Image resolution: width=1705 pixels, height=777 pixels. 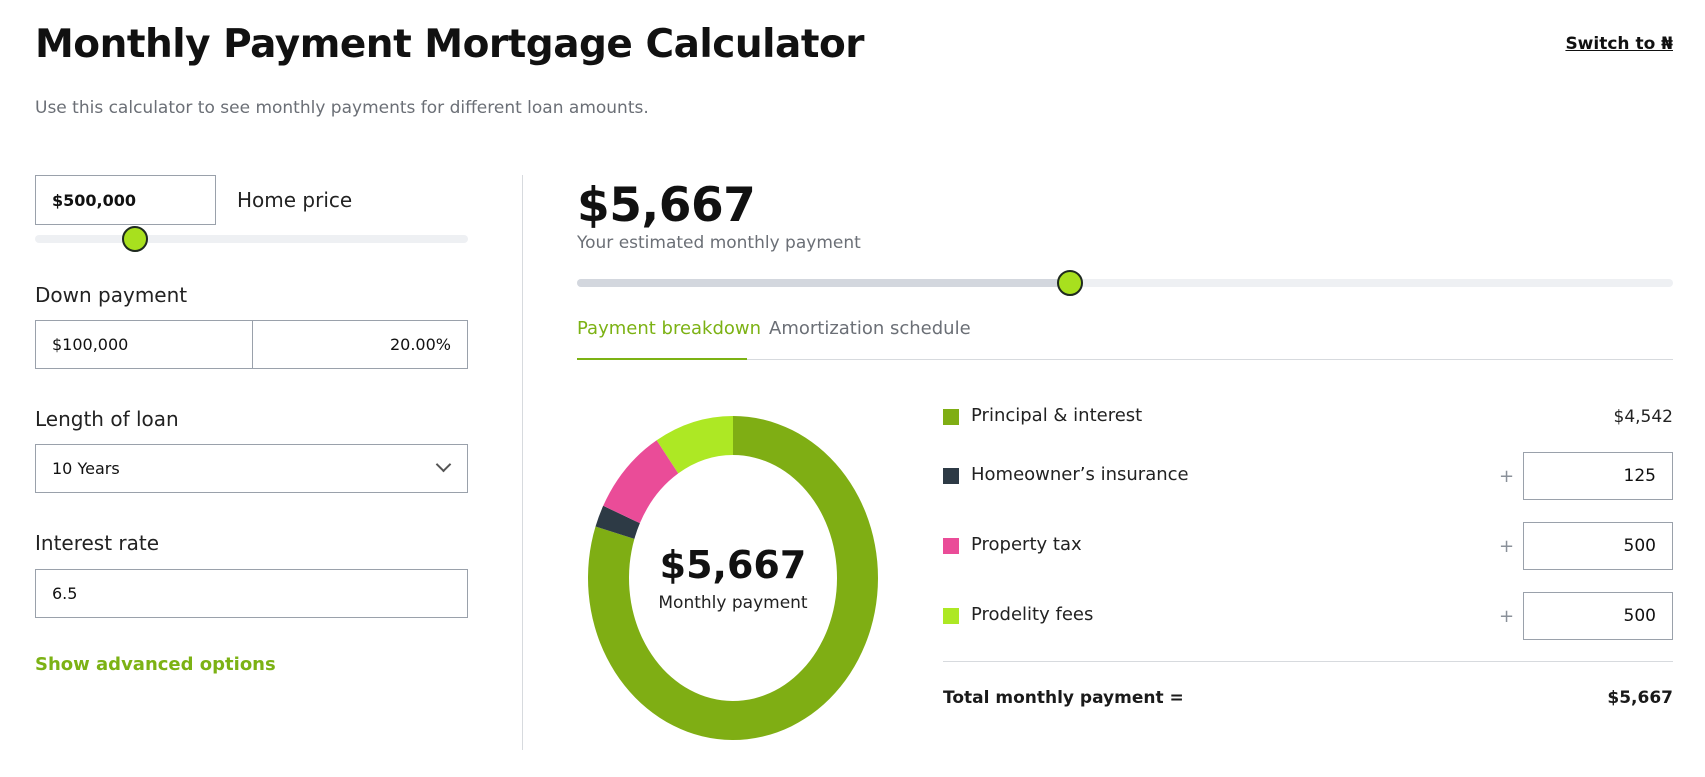 What do you see at coordinates (1125, 339) in the screenshot?
I see `tab-bar: Payment breakdown Amortization schedule` at bounding box center [1125, 339].